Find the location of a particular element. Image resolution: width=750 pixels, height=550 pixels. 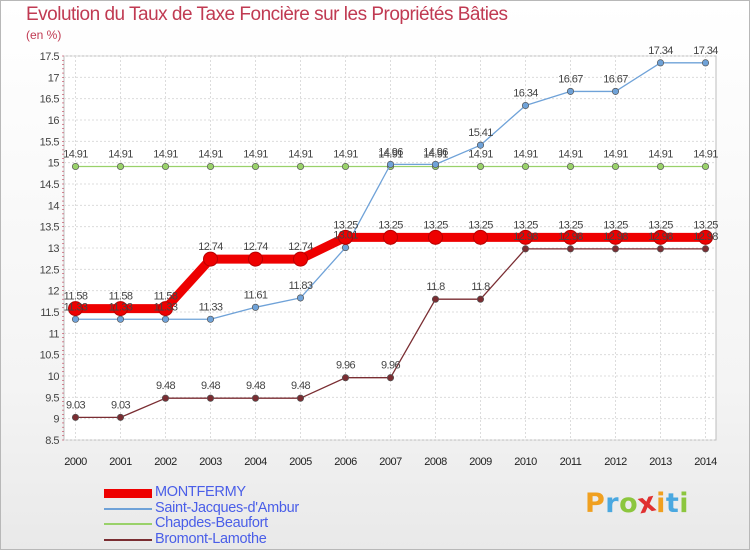

y-tick-label: 14.5 is located at coordinates (50, 185).